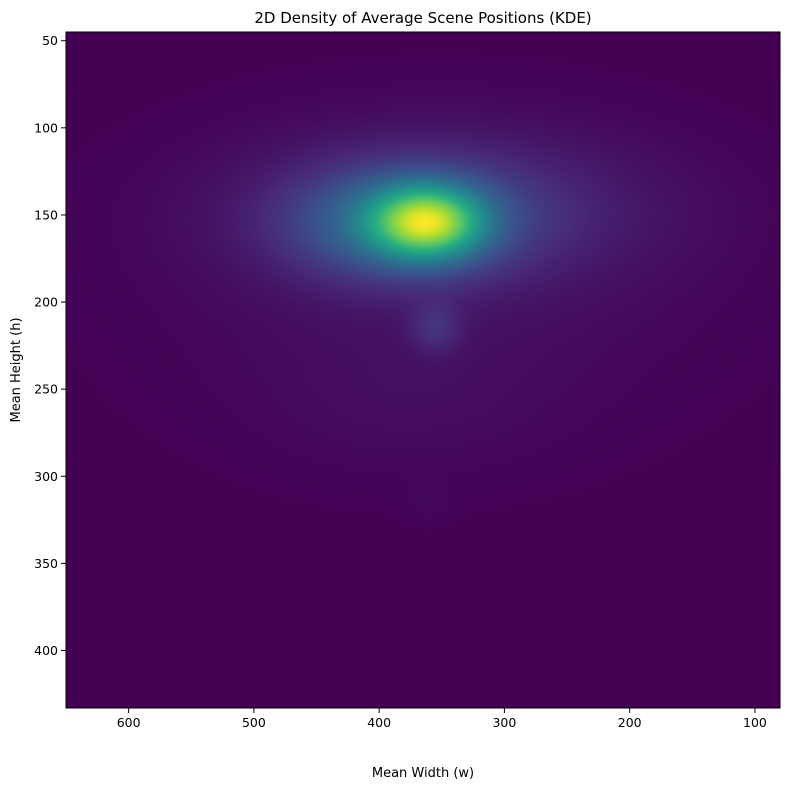 The height and width of the screenshot is (790, 790). Describe the element at coordinates (46, 650) in the screenshot. I see `y-tick-label: 400` at that location.